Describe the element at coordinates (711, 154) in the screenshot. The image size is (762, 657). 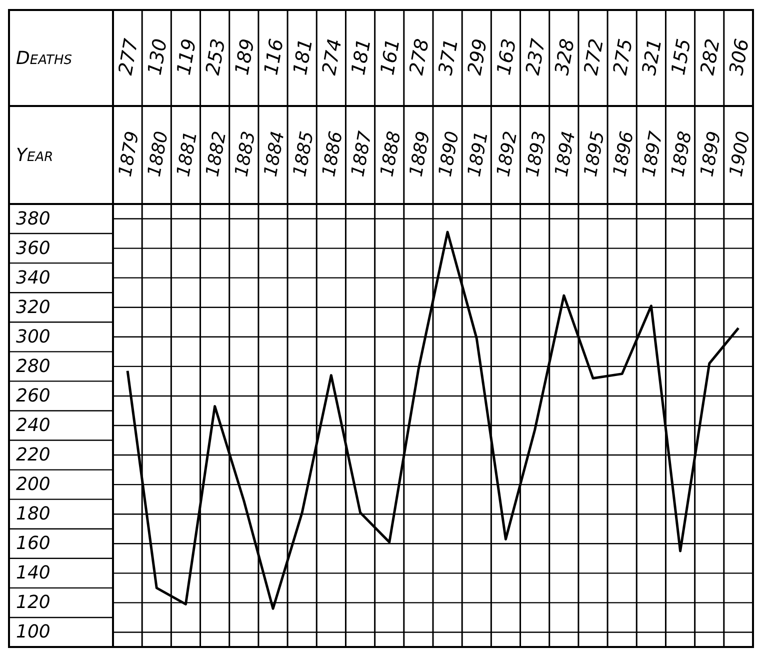
I see `x-tick-label: 1899` at that location.